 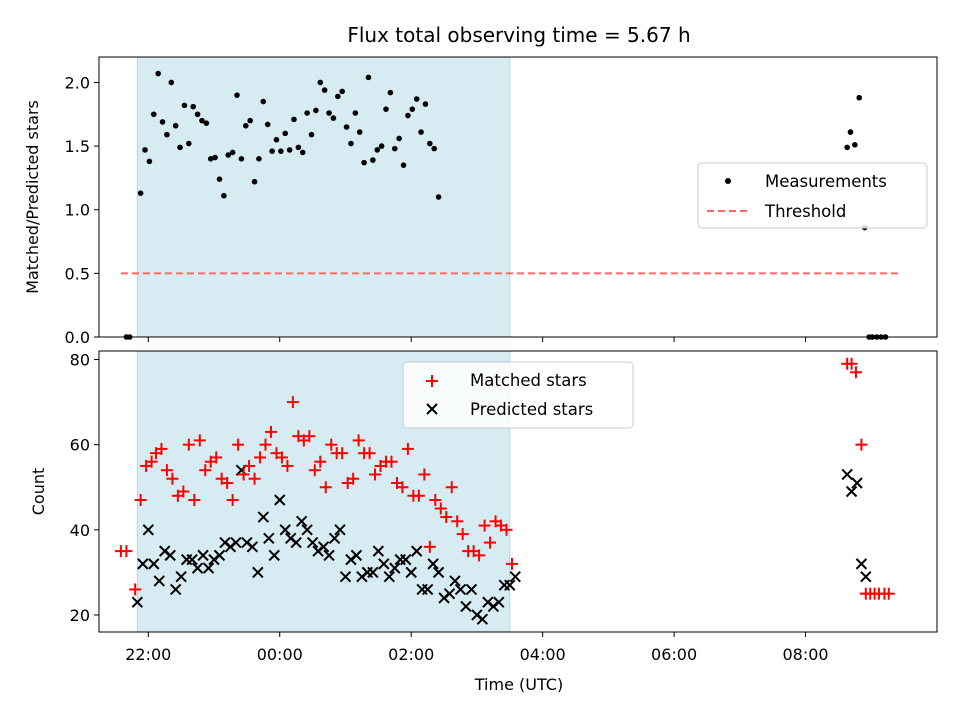 What do you see at coordinates (84, 488) in the screenshot?
I see `bottom-y-ticks: 20 40 60 80` at bounding box center [84, 488].